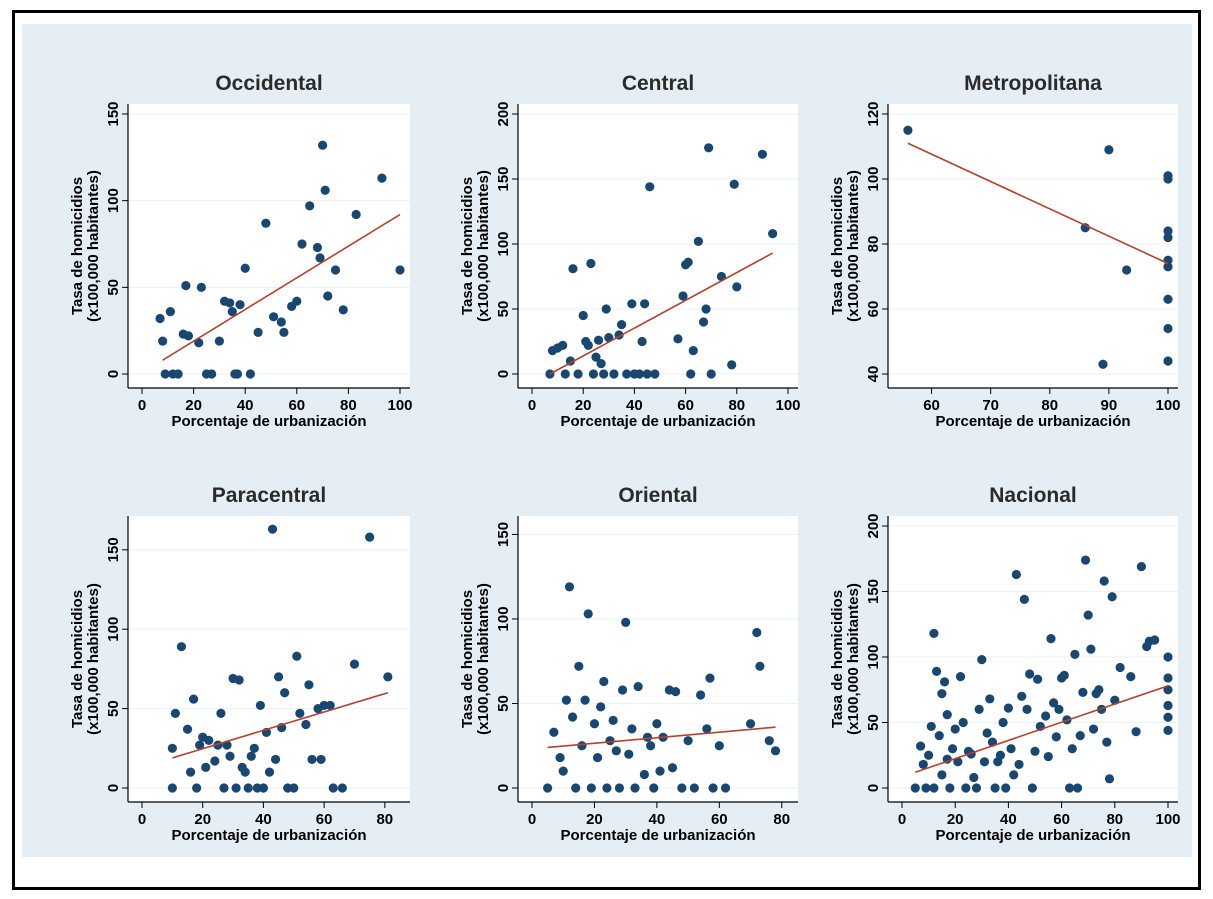 The height and width of the screenshot is (899, 1213). I want to click on panel-title: Oriental, so click(657, 495).